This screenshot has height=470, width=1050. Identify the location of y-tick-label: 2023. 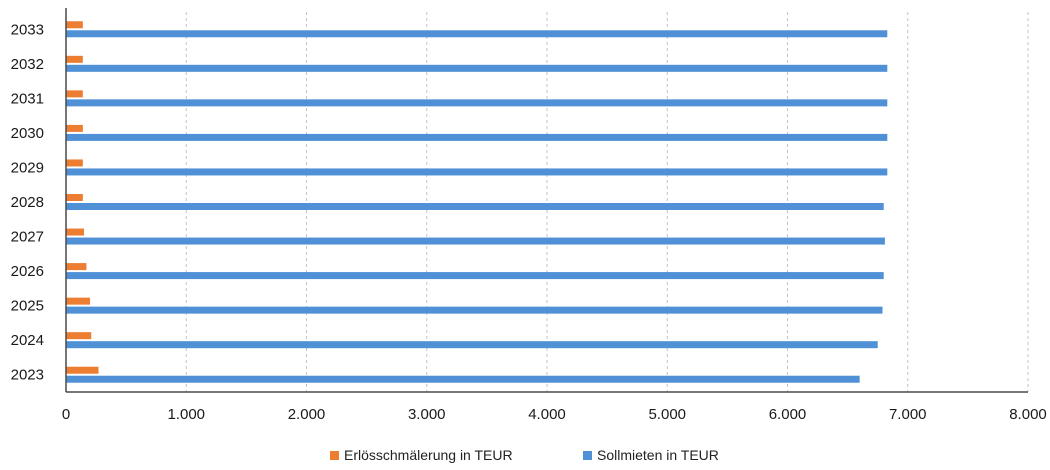
(27, 375).